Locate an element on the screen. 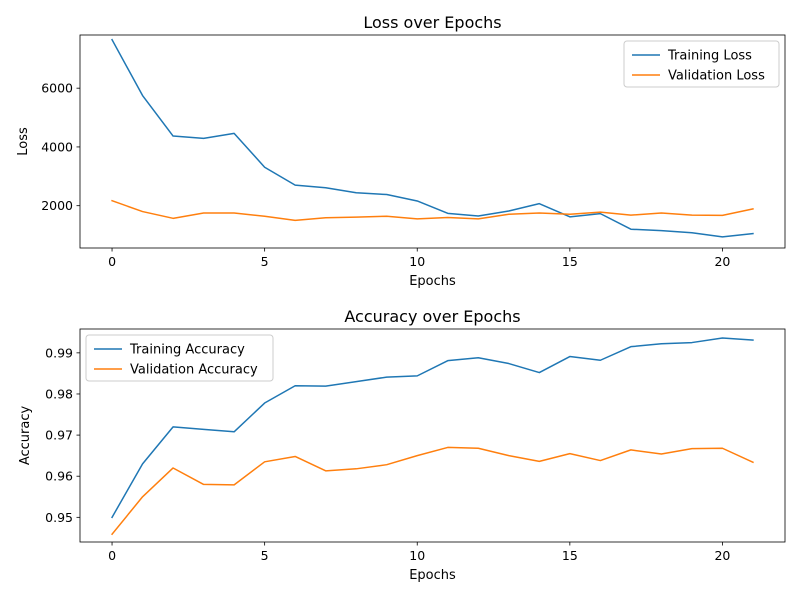 The image size is (800, 600). x-tick-label-accuracy: 15 is located at coordinates (570, 555).